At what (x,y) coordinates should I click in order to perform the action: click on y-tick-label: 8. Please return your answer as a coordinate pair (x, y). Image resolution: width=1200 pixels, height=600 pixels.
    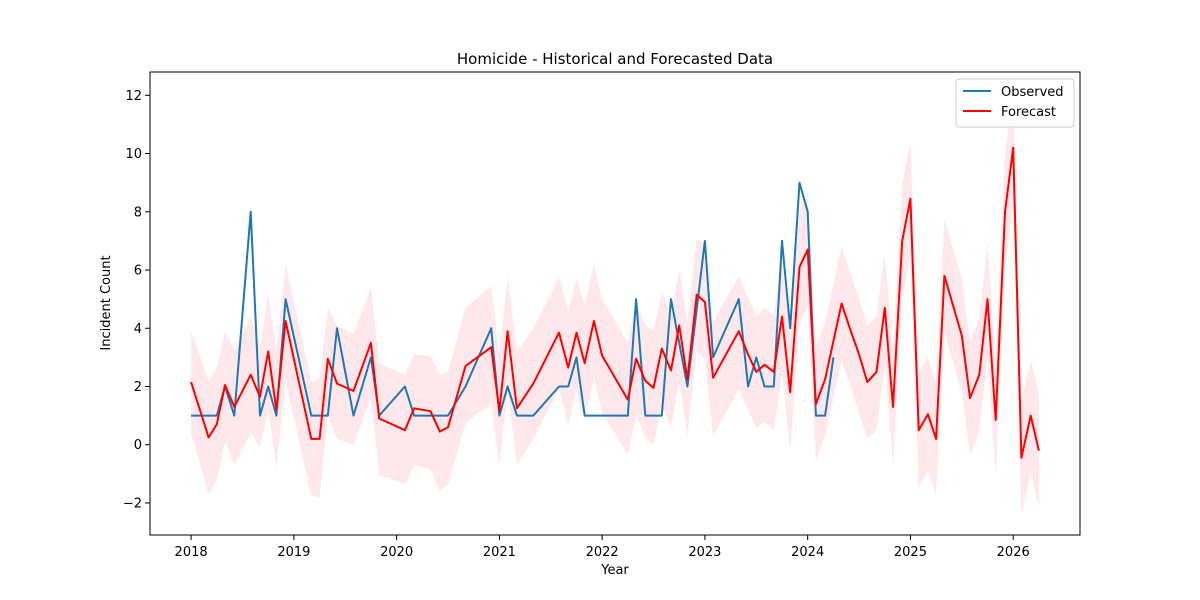
    Looking at the image, I should click on (138, 212).